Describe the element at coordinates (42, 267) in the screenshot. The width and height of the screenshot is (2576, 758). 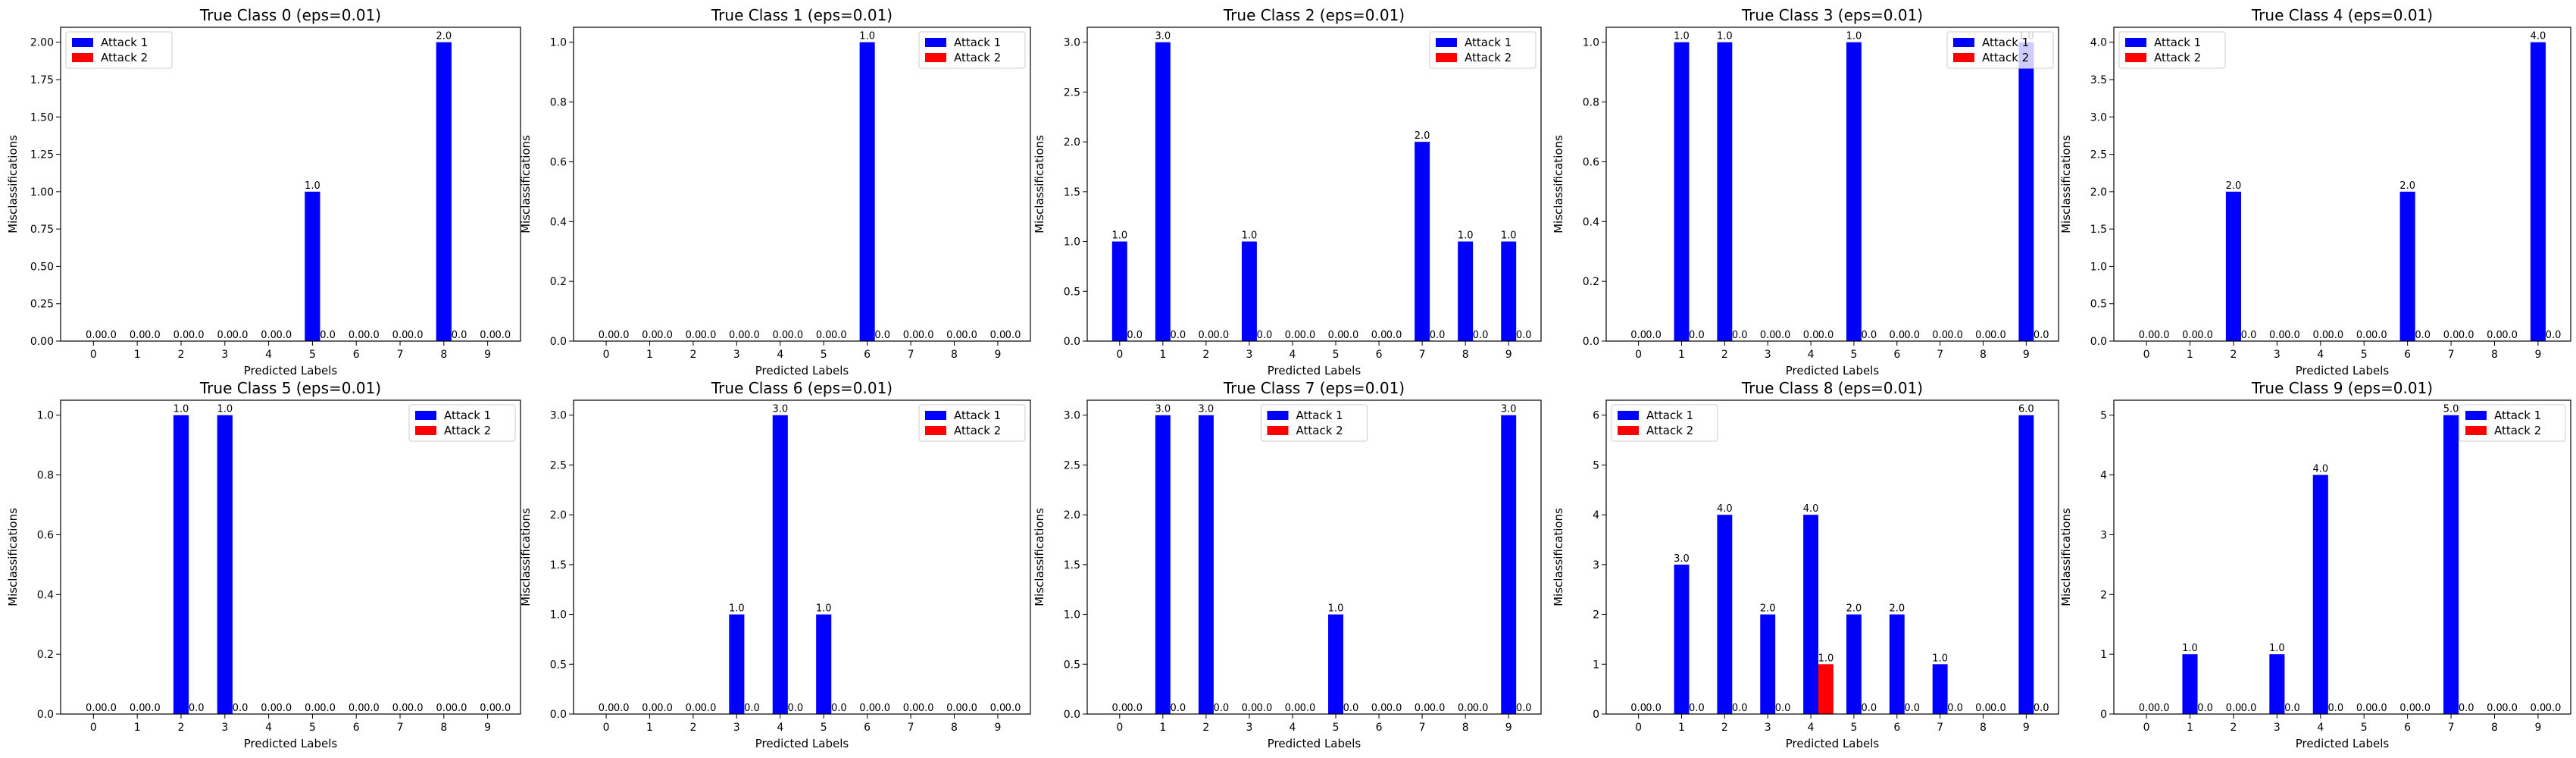
I see `y-tick-label: 0.50` at that location.